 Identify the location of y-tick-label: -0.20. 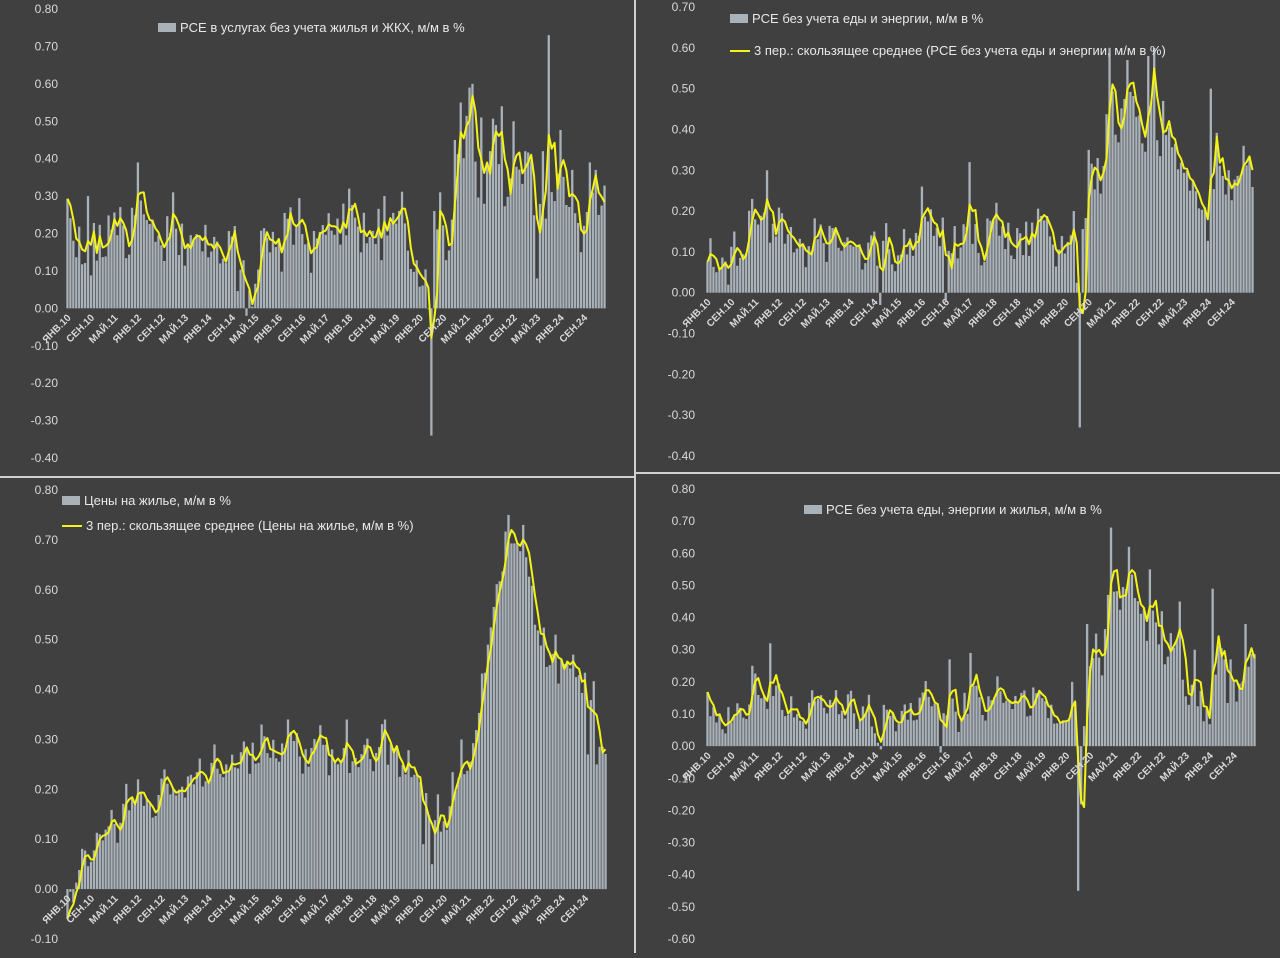
(682, 810).